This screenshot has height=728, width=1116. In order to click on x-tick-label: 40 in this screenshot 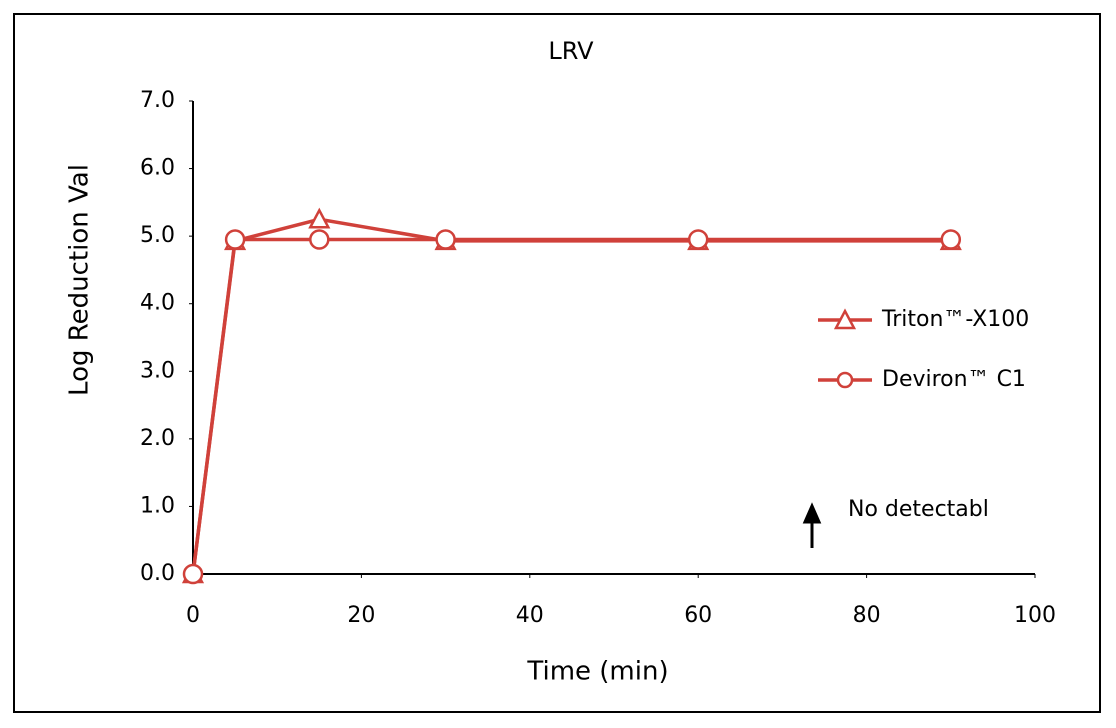, I will do `click(530, 615)`.